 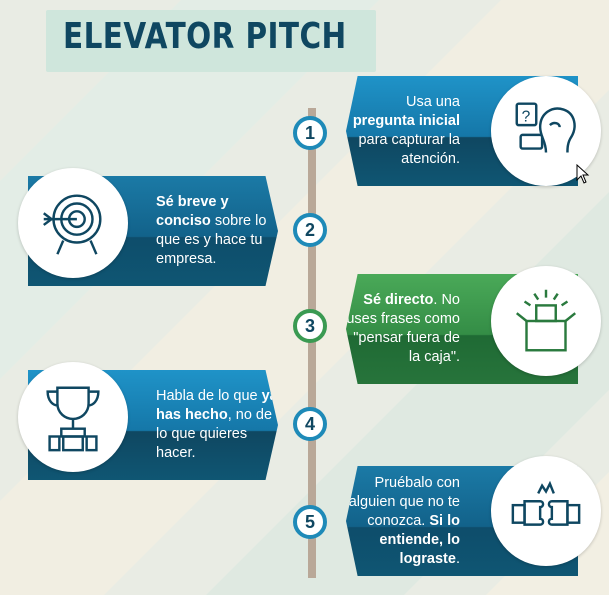 I want to click on step-2-icon-circle, so click(x=73, y=223).